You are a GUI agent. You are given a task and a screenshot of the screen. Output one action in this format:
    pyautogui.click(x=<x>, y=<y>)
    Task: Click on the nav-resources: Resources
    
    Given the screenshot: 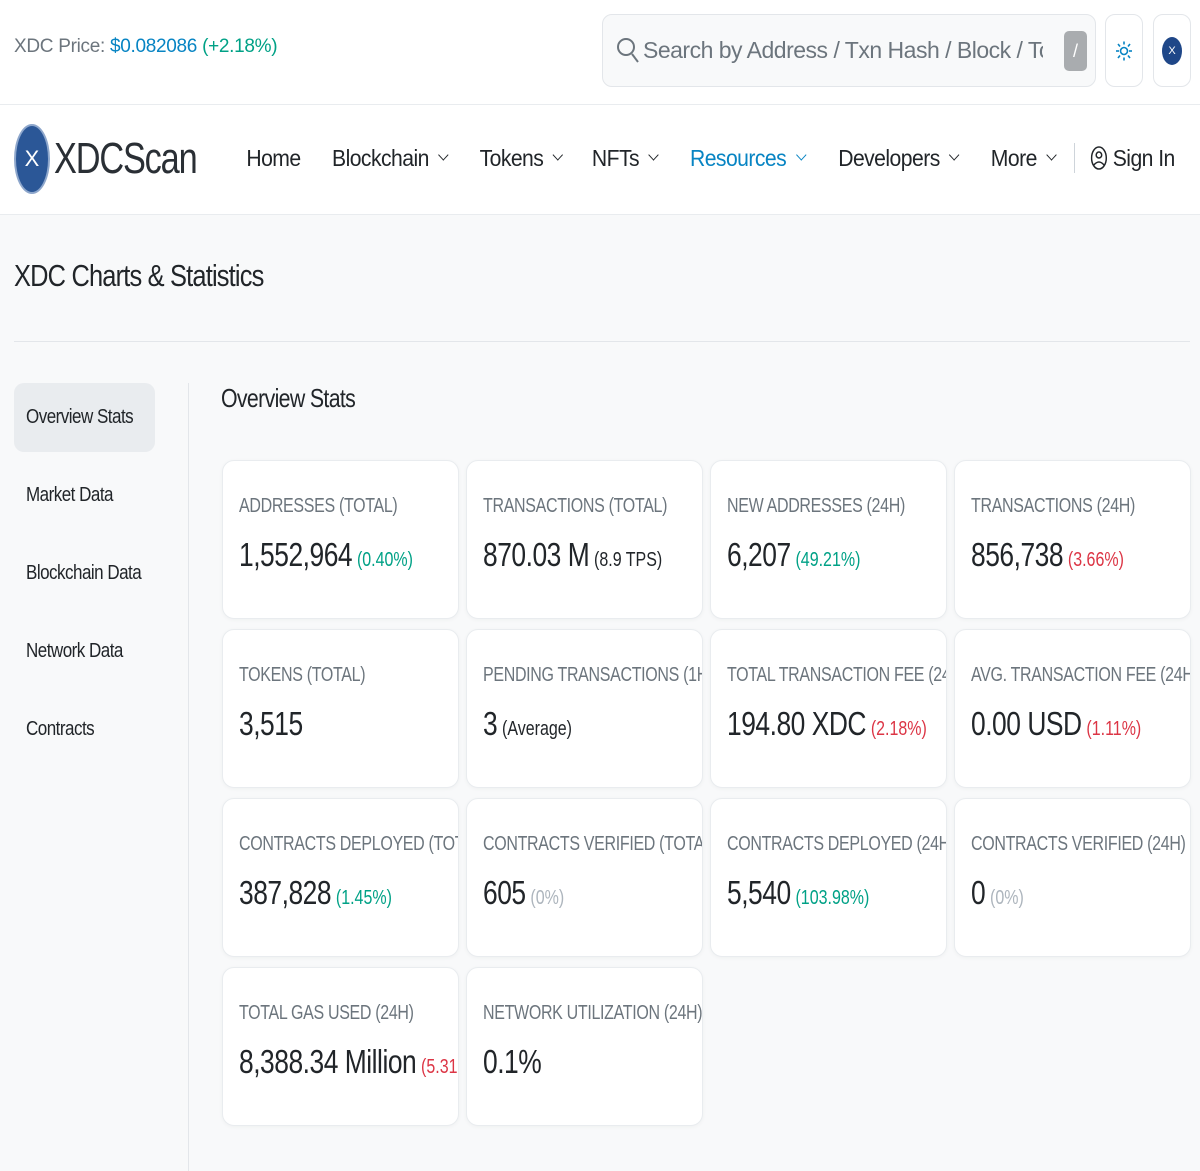 What is the action you would take?
    pyautogui.click(x=747, y=158)
    